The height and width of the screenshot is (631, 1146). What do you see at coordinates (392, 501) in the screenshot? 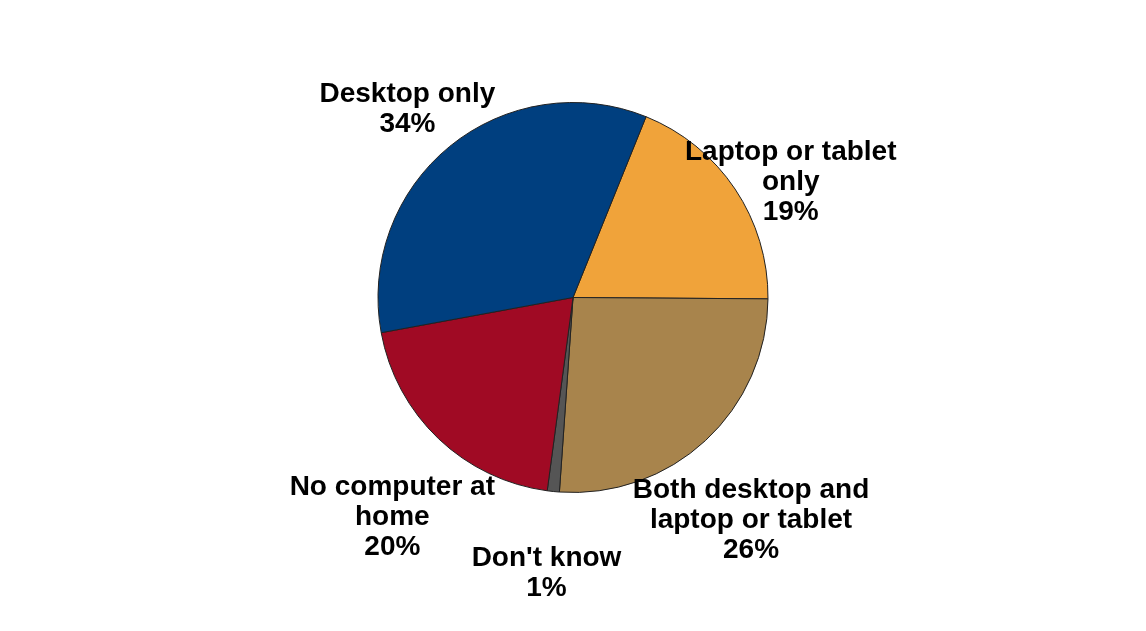
I see `slice-label: No computer at home` at bounding box center [392, 501].